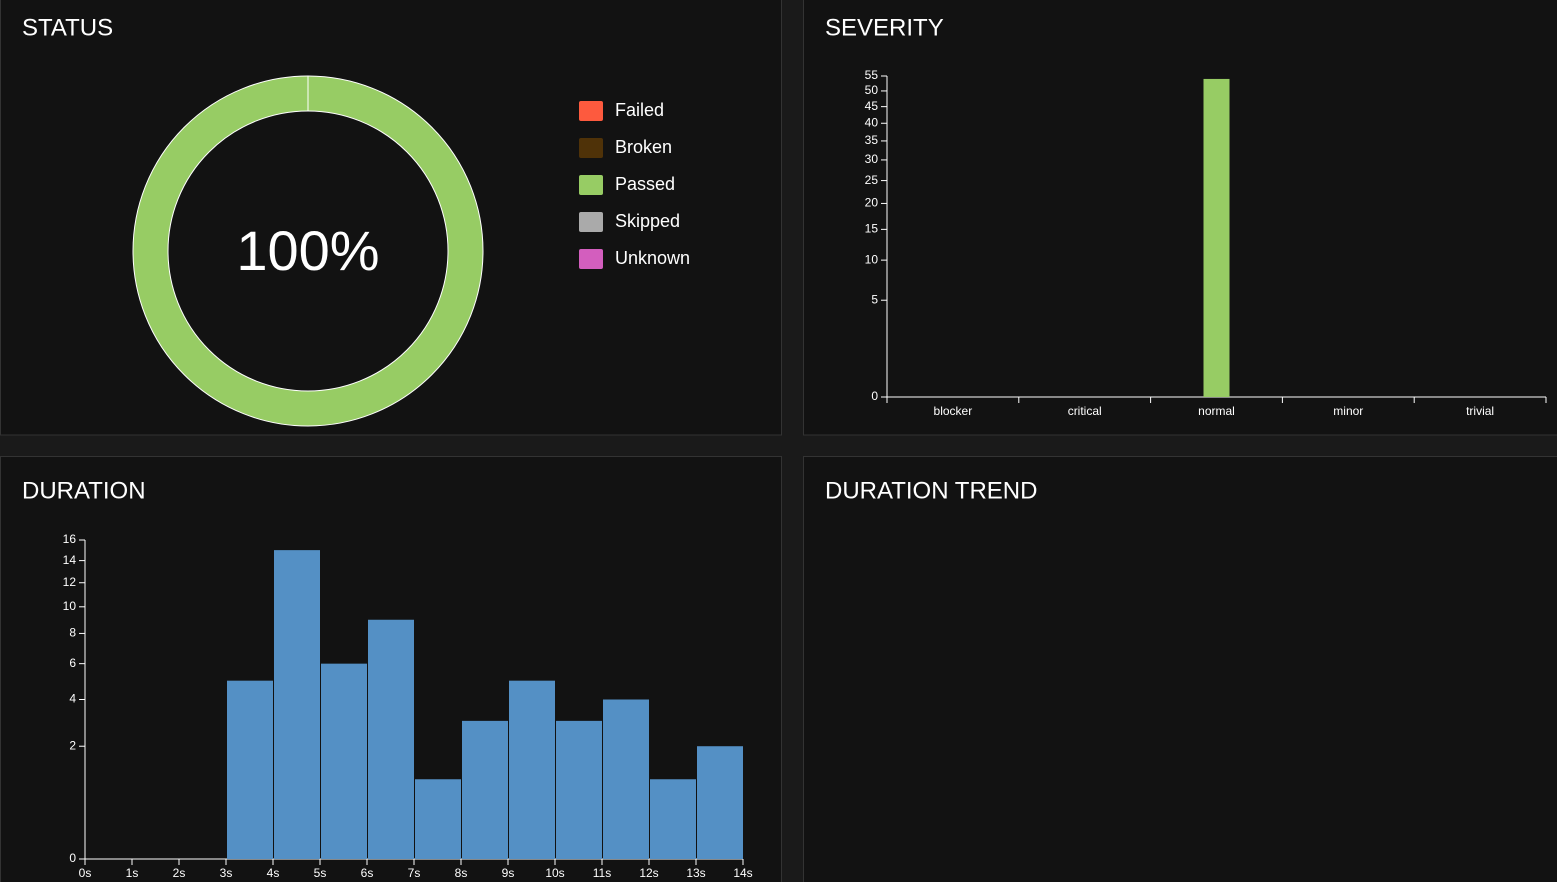 This screenshot has width=1557, height=882. What do you see at coordinates (872, 140) in the screenshot?
I see `y-tick-label: 35` at bounding box center [872, 140].